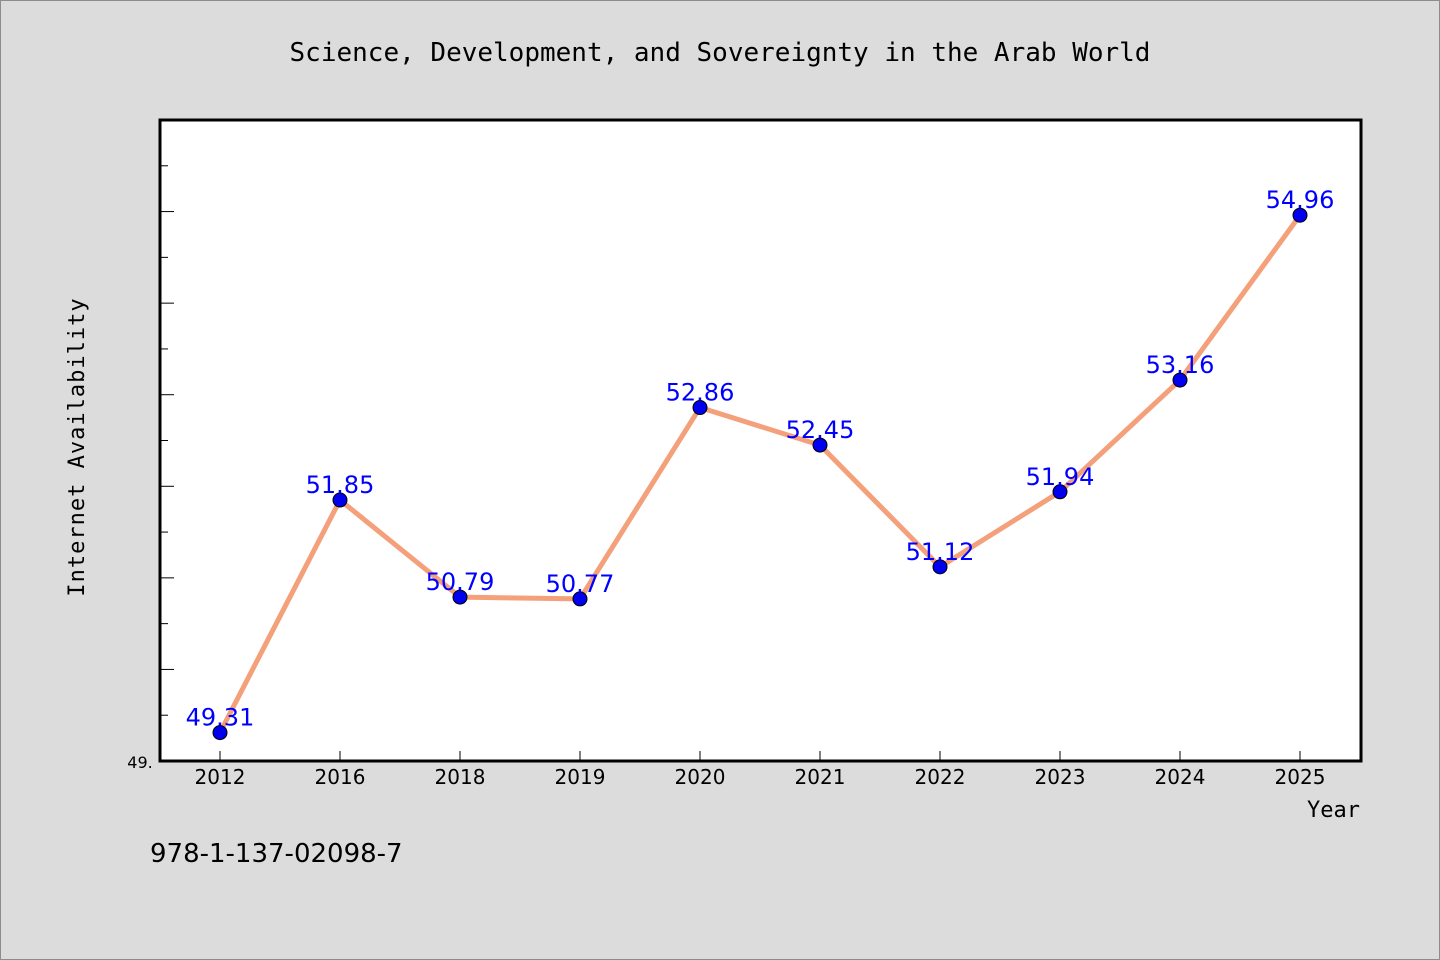  Describe the element at coordinates (1180, 777) in the screenshot. I see `x-tick-label: 2024` at that location.